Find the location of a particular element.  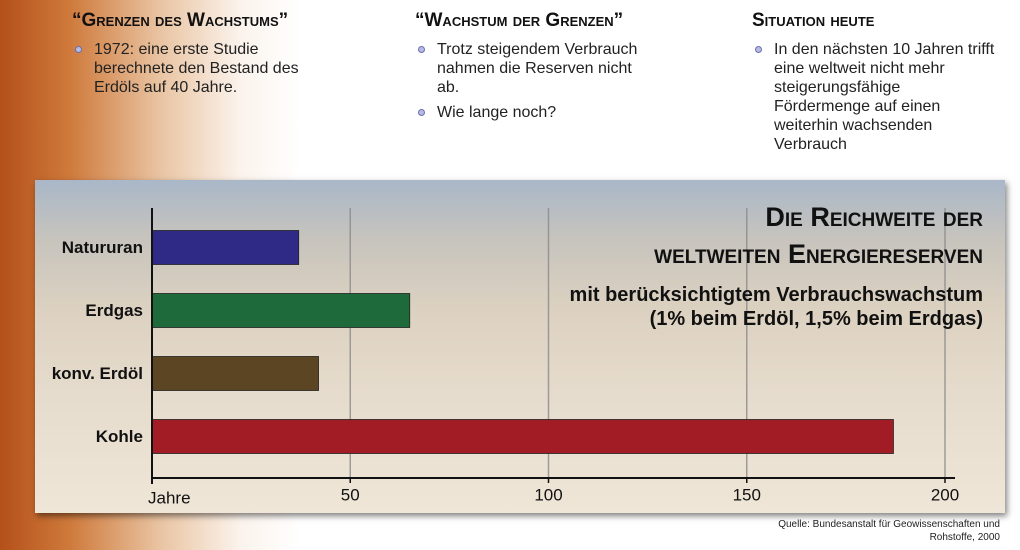

category-label: Kohle is located at coordinates (119, 436).